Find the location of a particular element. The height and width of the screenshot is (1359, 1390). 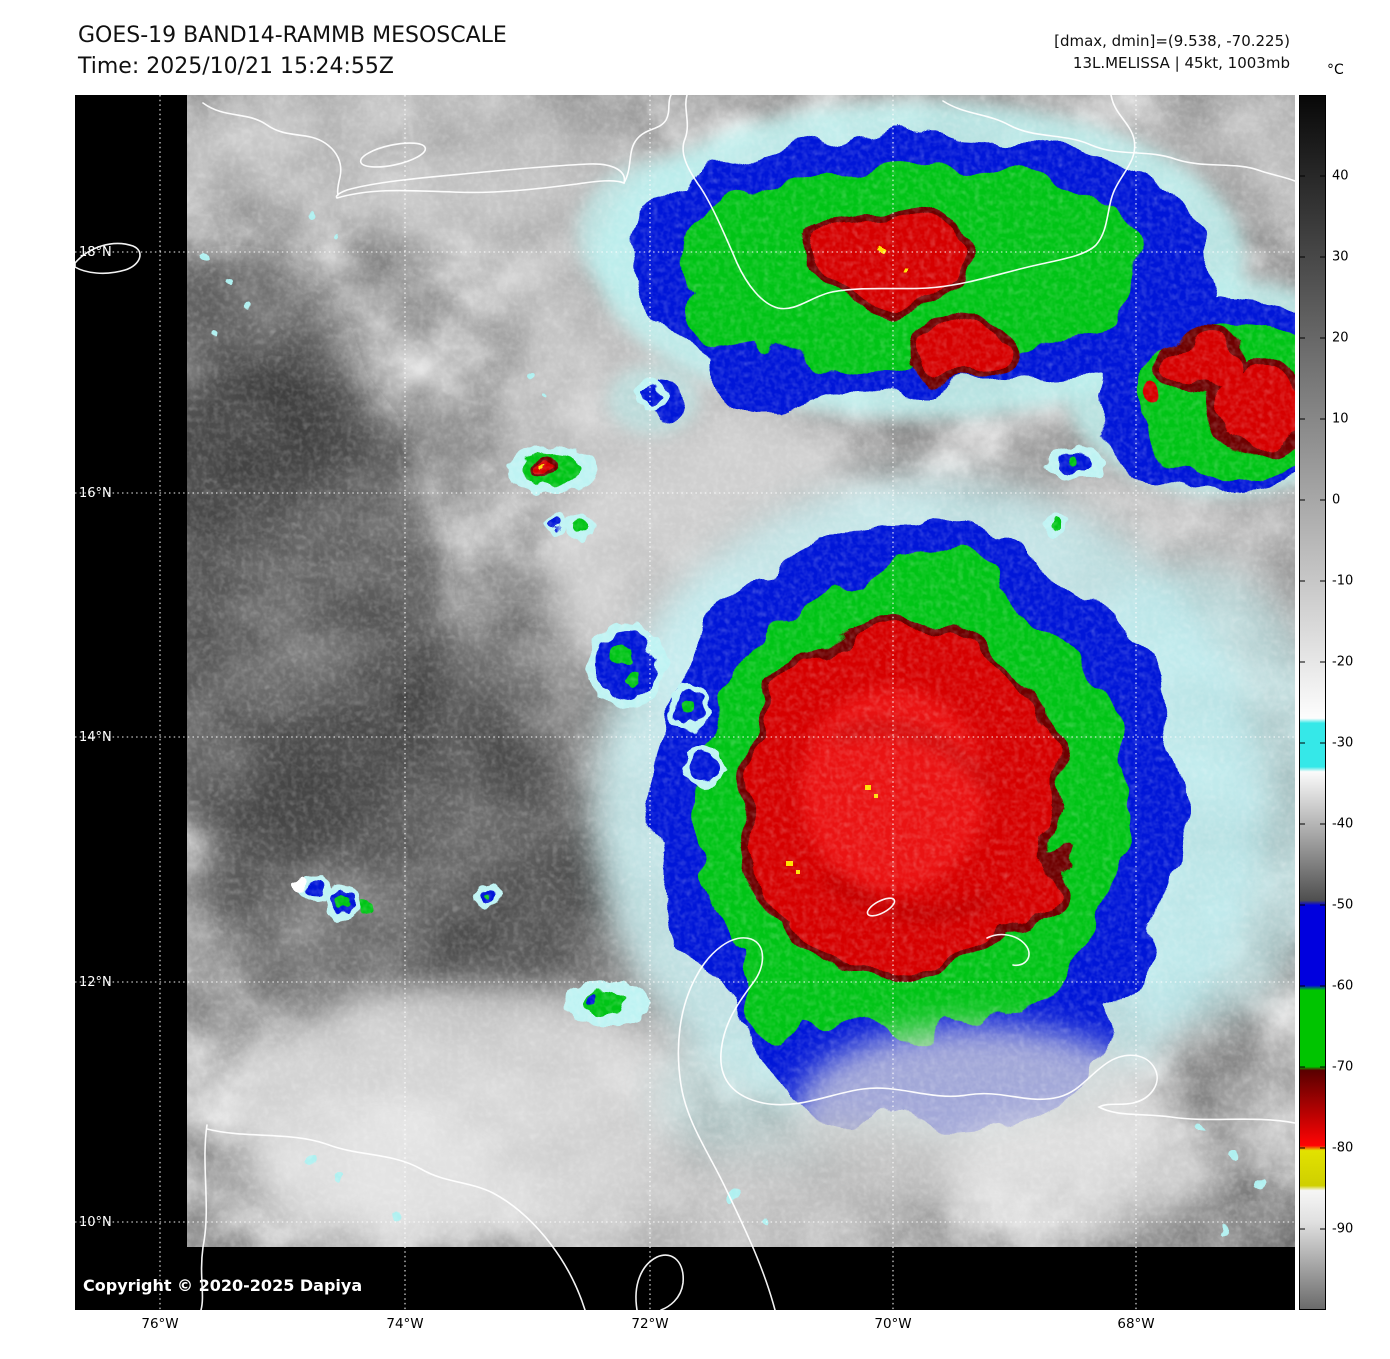

coastline-haiti-nw is located at coordinates (272, 149).